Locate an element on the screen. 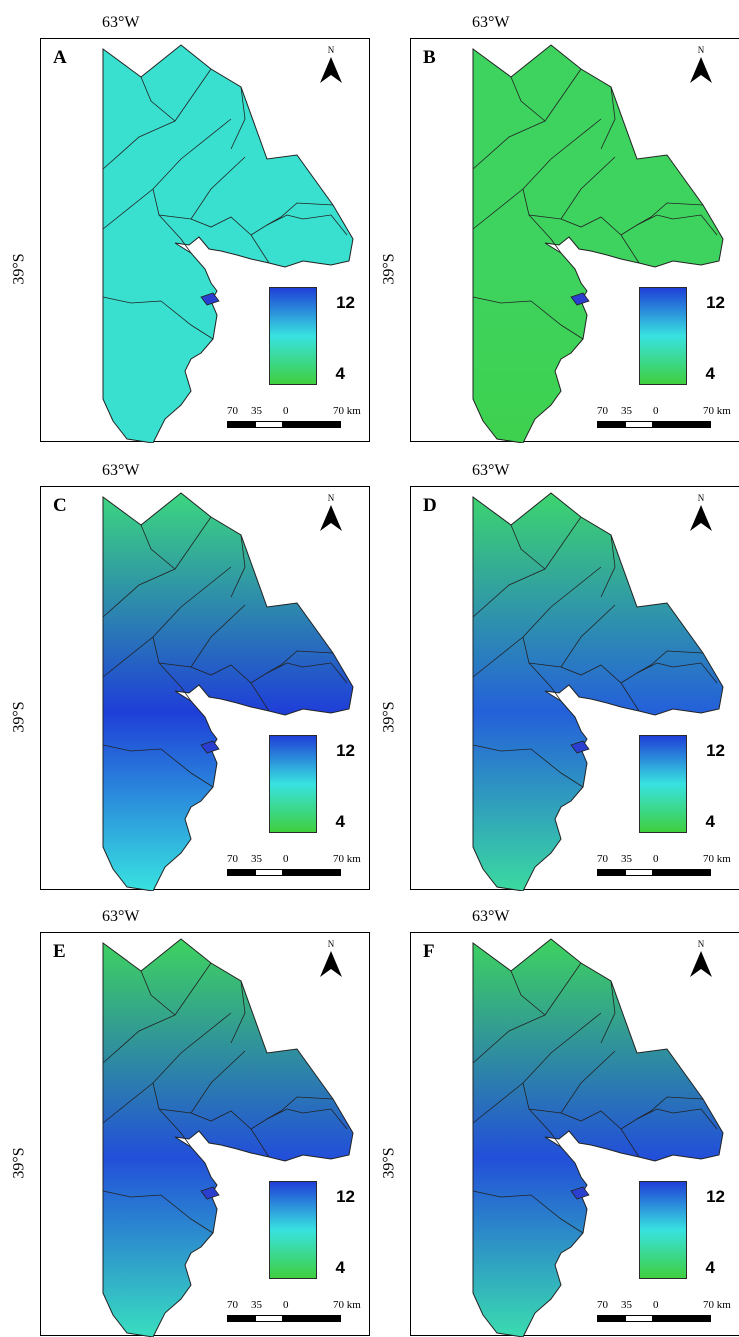  map-panel-d: D N 12 4 70 35 0 70 km is located at coordinates (574, 688).